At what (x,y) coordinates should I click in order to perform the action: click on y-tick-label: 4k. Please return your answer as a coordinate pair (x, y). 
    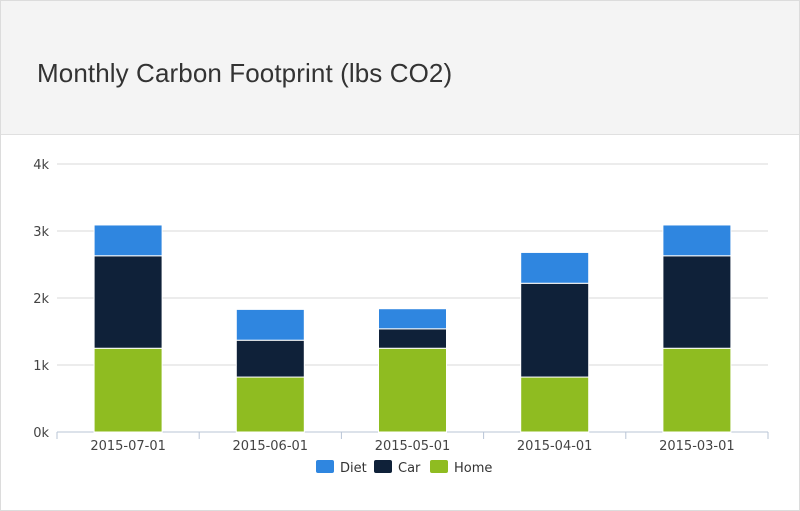
    Looking at the image, I should click on (41, 165).